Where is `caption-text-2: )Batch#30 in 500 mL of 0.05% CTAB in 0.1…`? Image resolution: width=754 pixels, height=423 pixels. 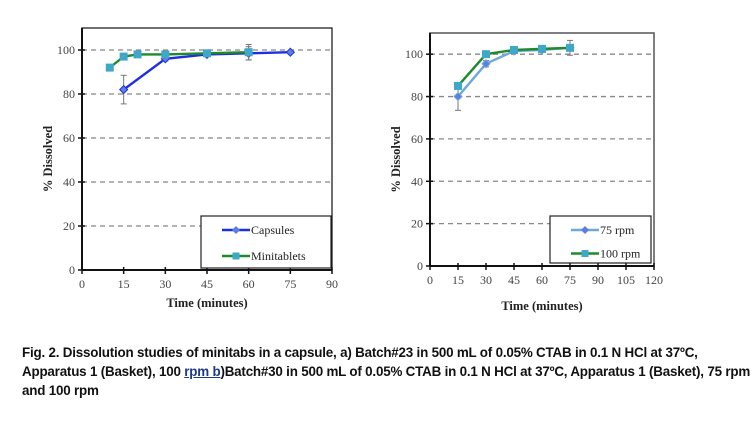
caption-text-2: )Batch#30 in 500 mL of 0.05% CTAB in 0.1… is located at coordinates (386, 381).